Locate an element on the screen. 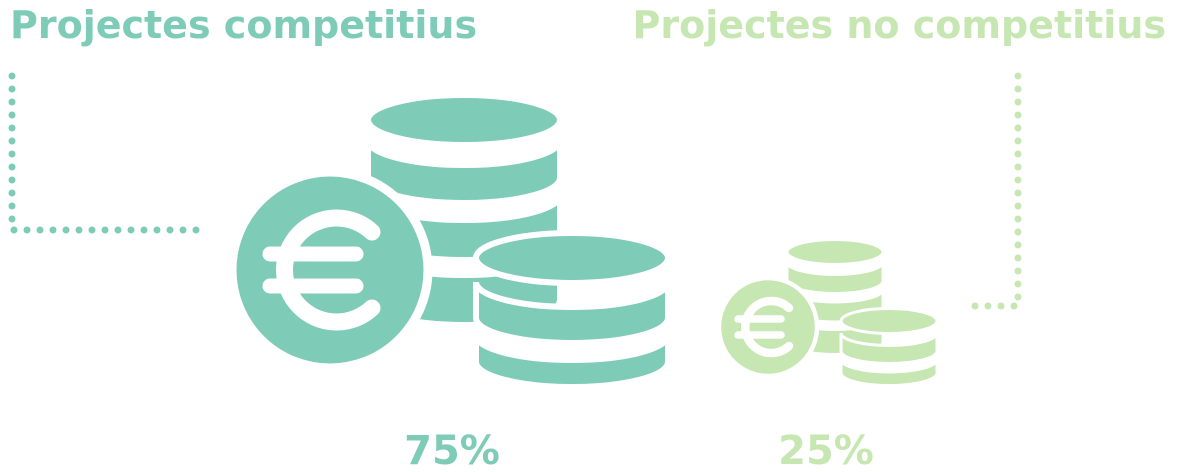 This screenshot has width=1178, height=472. label-non-competitive: Projectes no competitius is located at coordinates (899, 25).